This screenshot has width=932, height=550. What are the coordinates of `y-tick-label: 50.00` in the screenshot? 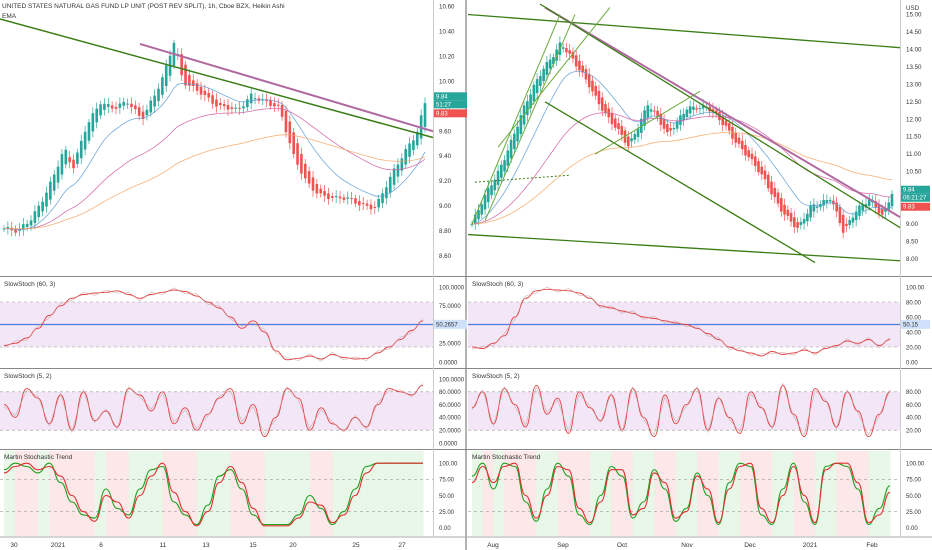 It's located at (914, 497).